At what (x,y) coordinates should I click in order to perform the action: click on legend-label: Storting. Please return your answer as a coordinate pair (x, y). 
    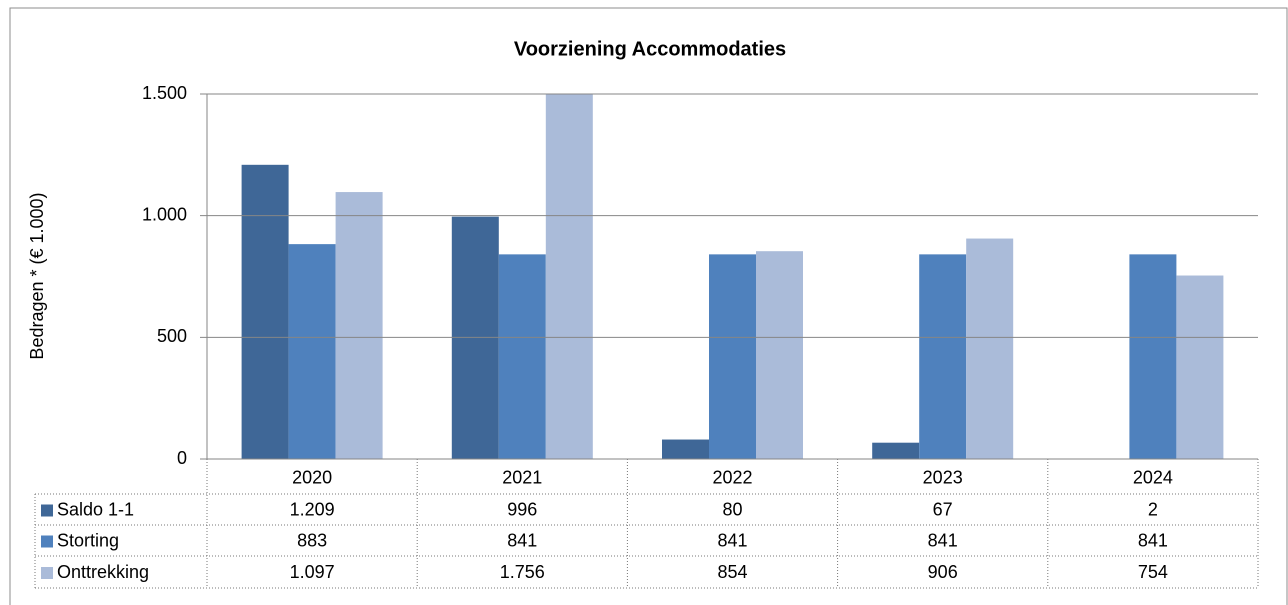
    Looking at the image, I should click on (88, 540).